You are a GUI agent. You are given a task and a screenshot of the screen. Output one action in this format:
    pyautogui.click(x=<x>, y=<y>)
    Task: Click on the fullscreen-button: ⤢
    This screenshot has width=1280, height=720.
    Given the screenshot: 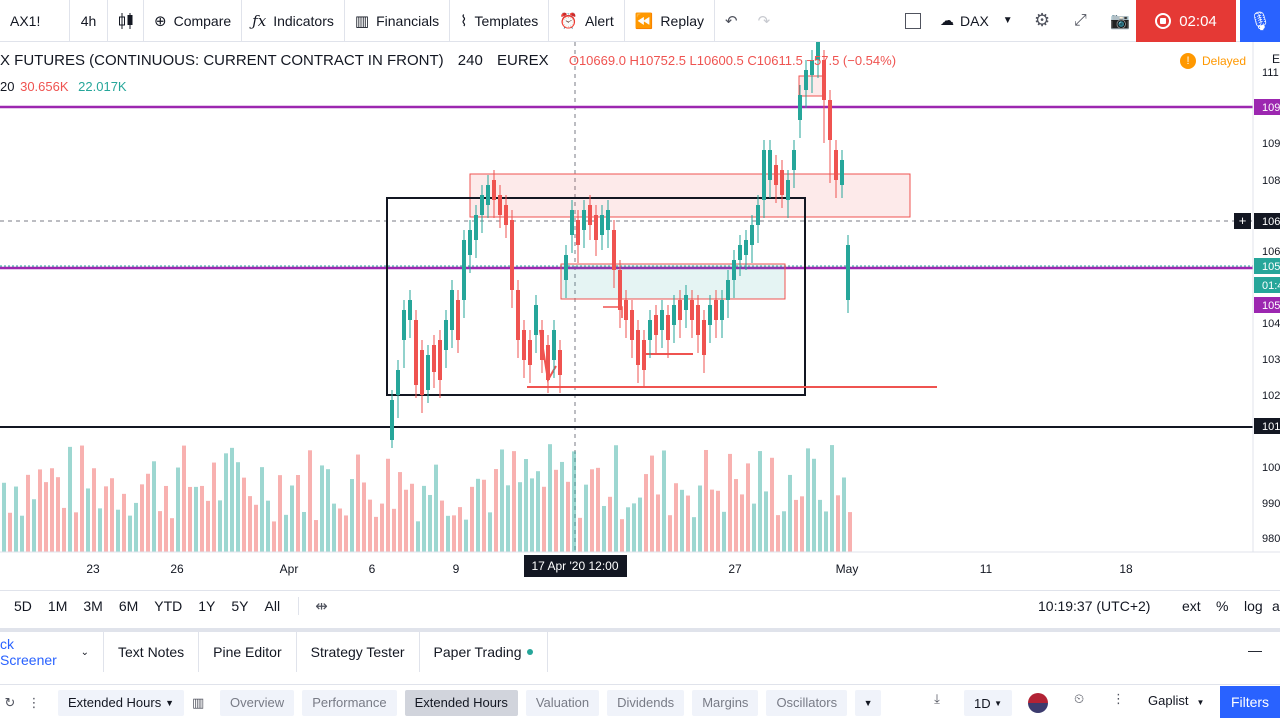 What is the action you would take?
    pyautogui.click(x=1080, y=21)
    